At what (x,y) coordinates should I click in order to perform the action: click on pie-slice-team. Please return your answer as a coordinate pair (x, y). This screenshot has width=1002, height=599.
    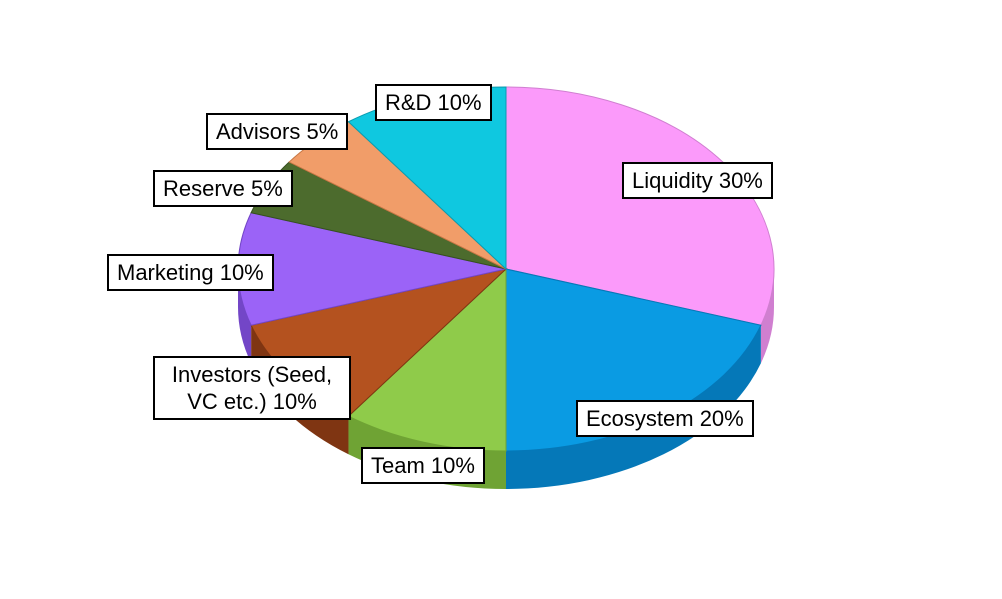
    Looking at the image, I should click on (427, 359).